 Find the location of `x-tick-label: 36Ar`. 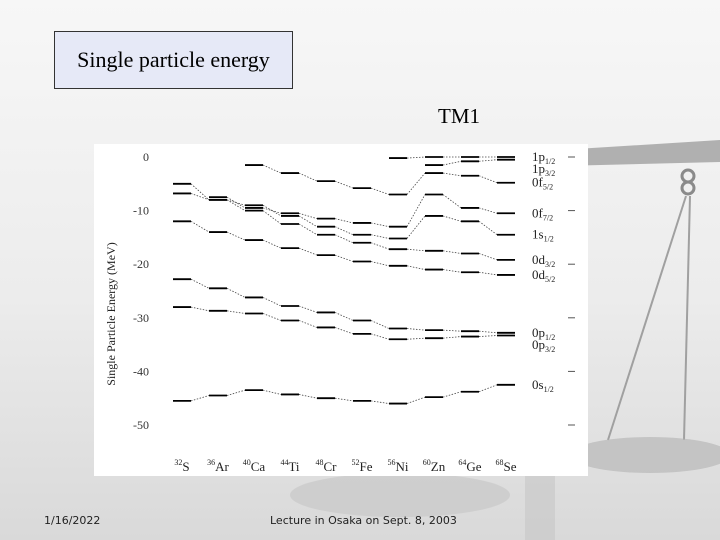

x-tick-label: 36Ar is located at coordinates (218, 466).